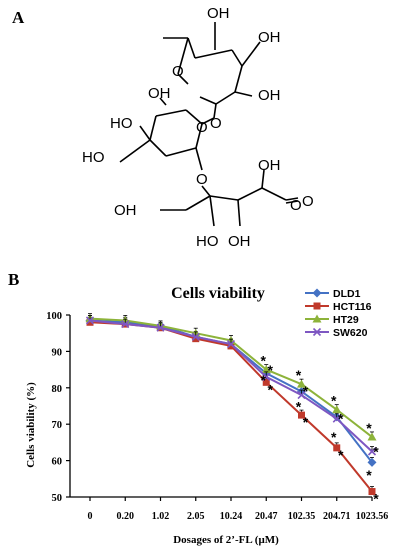  Describe the element at coordinates (57, 352) in the screenshot. I see `y-tick-label: 90` at that location.